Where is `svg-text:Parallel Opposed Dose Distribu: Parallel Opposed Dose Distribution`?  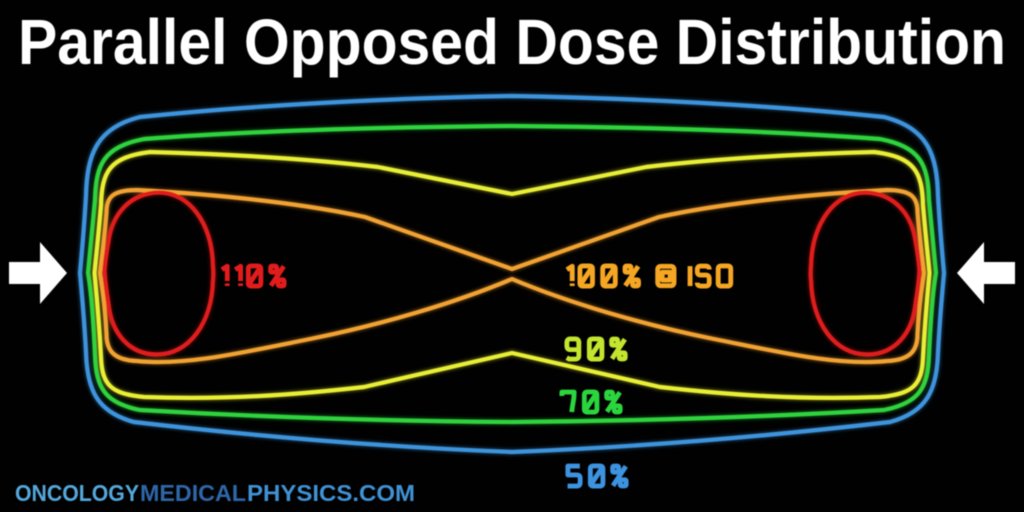
svg-text:Parallel Opposed Dose Distribu: Parallel Opposed Dose Distribution is located at coordinates (512, 42).